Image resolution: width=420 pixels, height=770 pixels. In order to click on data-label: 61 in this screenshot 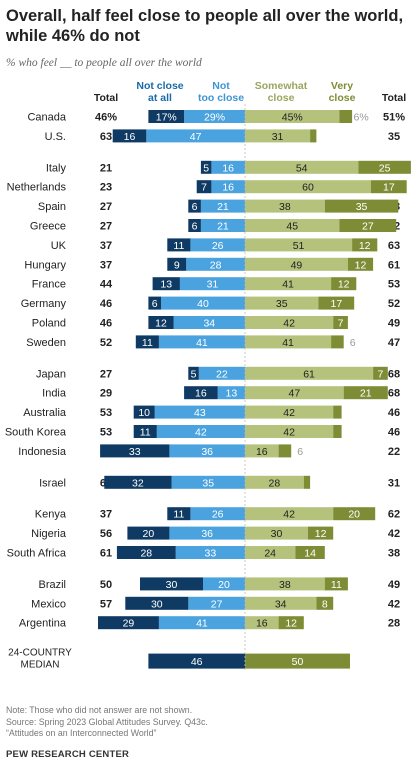, I will do `click(309, 374)`.